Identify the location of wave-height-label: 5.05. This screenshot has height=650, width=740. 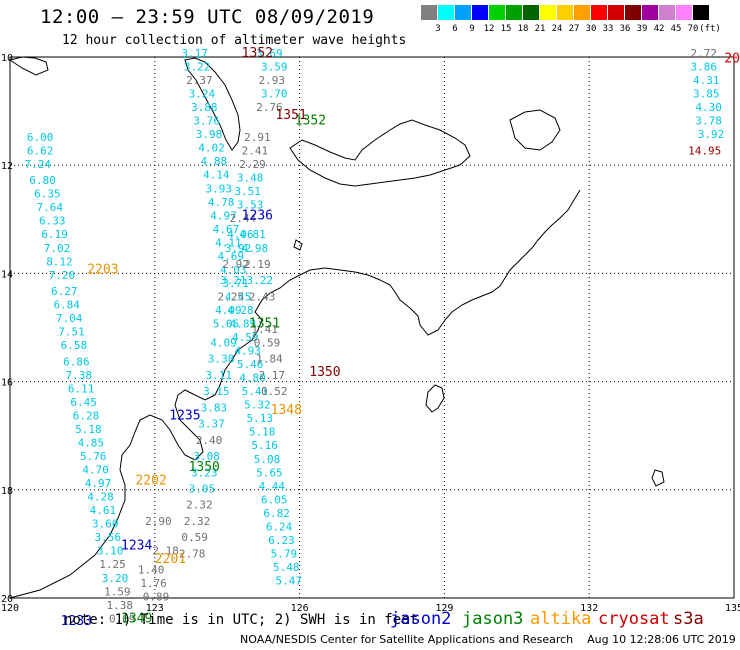
(226, 324).